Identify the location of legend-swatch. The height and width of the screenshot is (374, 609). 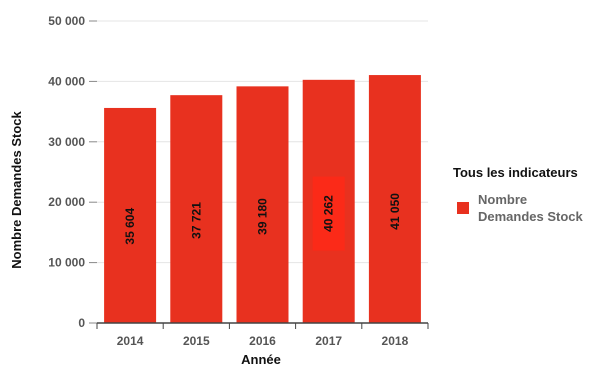
(463, 208).